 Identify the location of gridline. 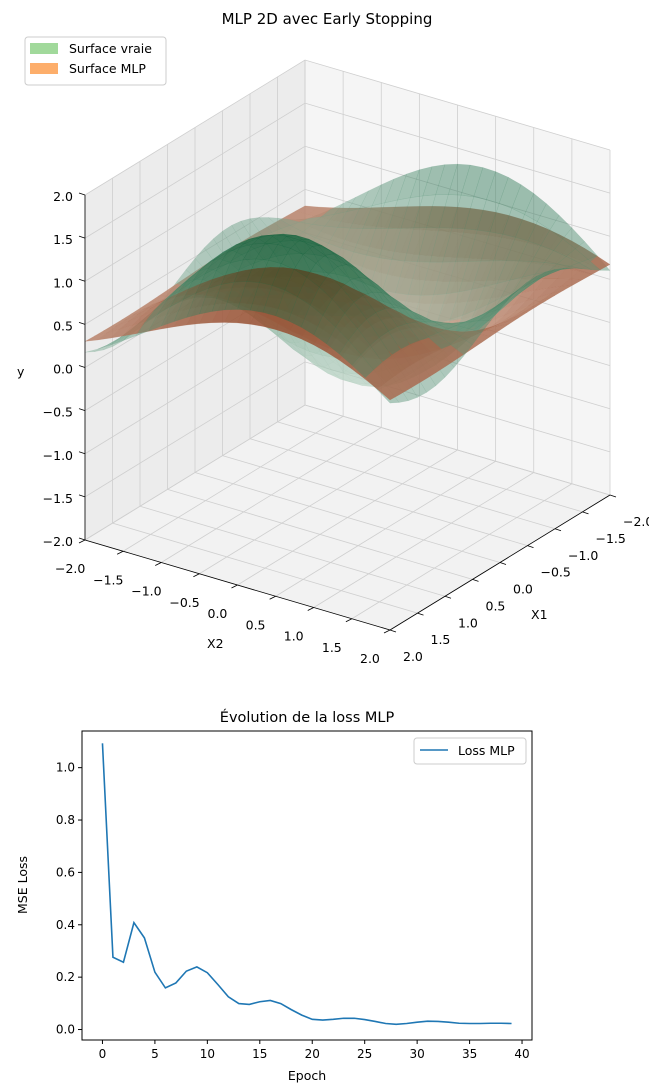
(347, 170).